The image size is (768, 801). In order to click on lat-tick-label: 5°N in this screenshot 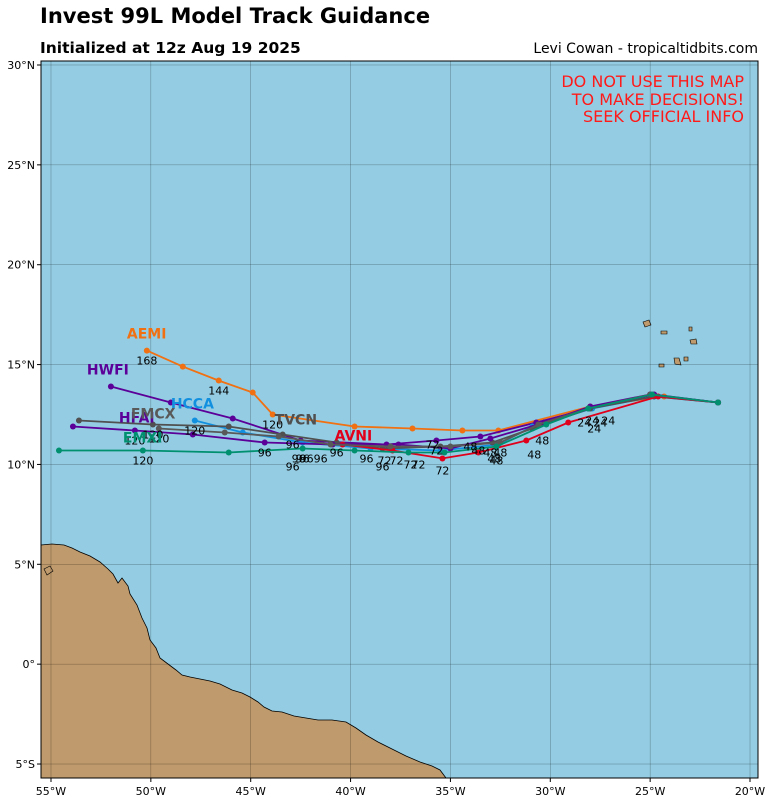, I will do `click(24, 564)`.